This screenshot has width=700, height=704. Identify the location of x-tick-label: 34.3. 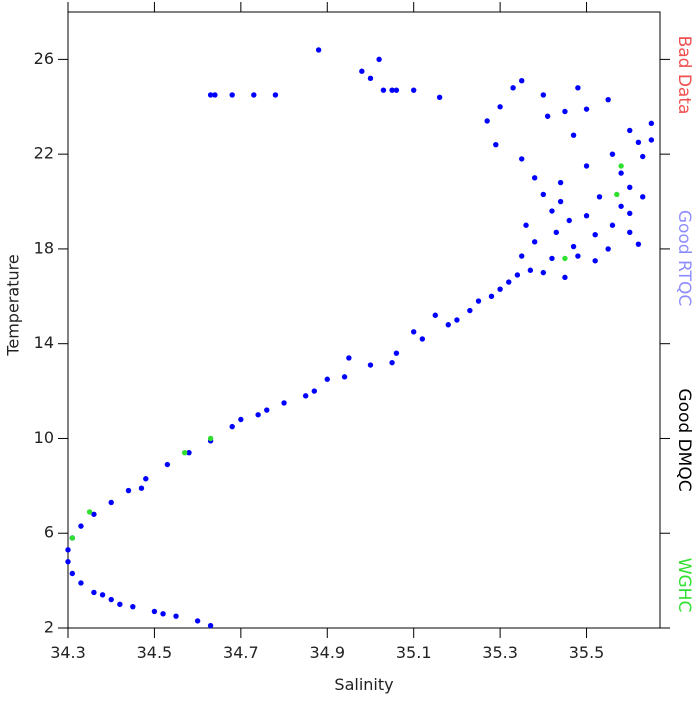
(68, 652).